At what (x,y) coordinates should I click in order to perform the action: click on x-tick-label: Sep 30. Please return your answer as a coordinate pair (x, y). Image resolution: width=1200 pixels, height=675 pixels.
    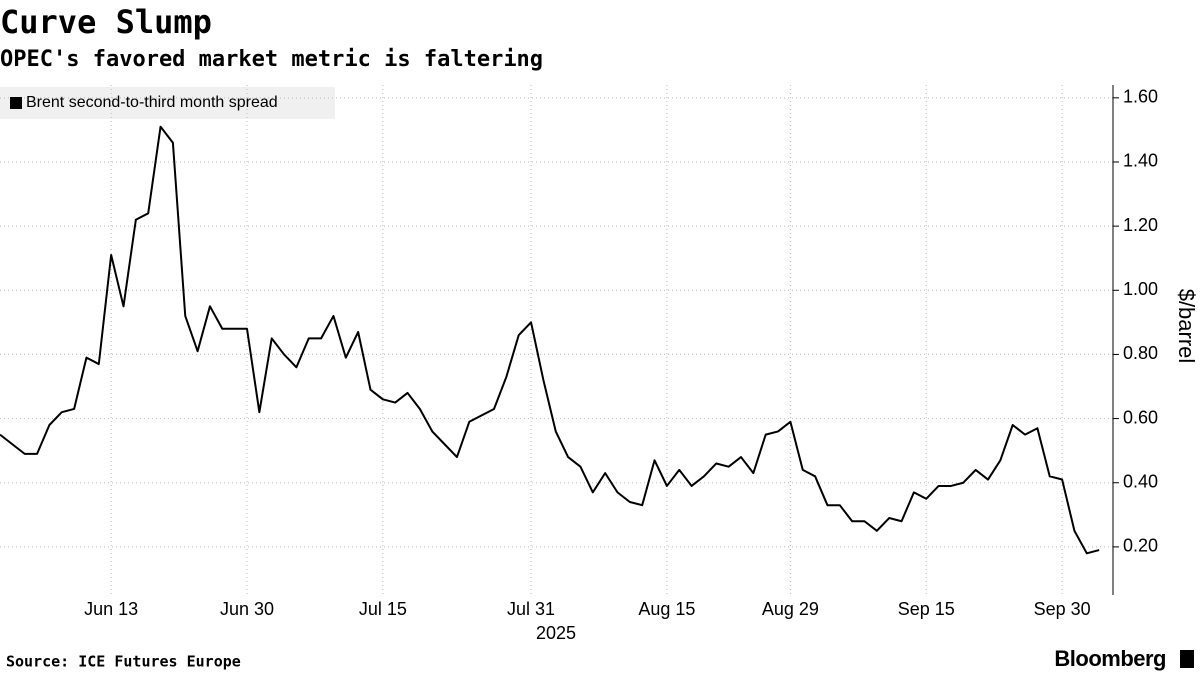
    Looking at the image, I should click on (1062, 609).